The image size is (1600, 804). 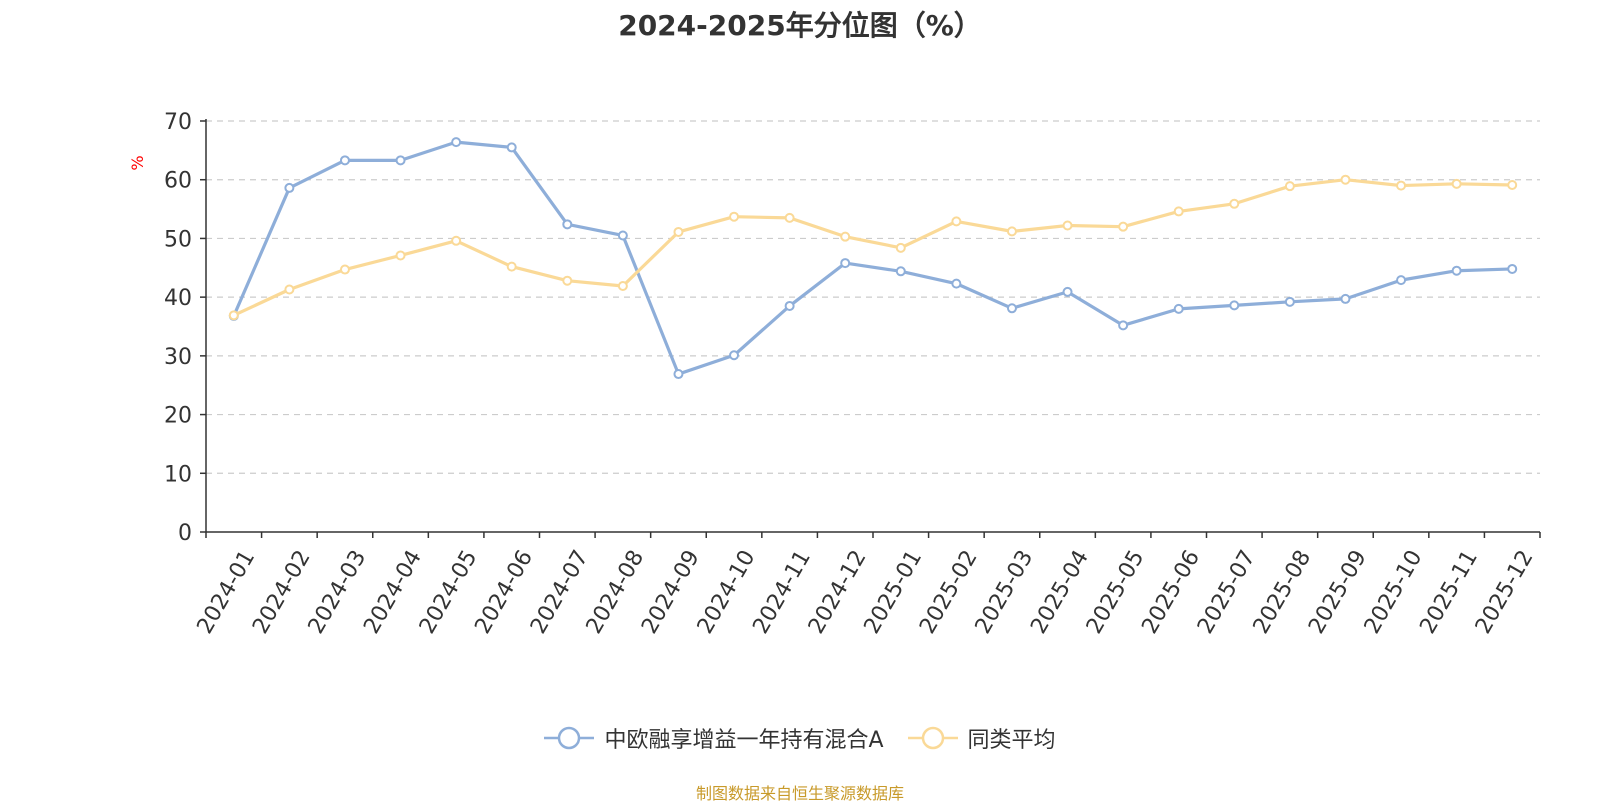 What do you see at coordinates (799, 793) in the screenshot?
I see `source-note: 制图数据来自恒生聚源数据库` at bounding box center [799, 793].